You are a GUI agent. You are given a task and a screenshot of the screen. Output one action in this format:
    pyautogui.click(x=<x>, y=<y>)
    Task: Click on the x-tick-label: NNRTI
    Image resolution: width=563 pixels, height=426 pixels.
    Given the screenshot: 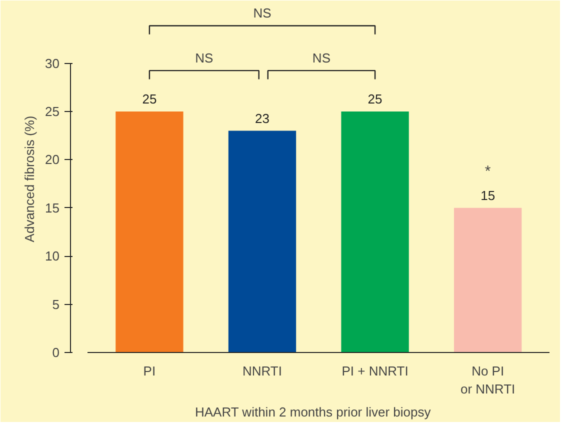 What is the action you would take?
    pyautogui.click(x=262, y=371)
    